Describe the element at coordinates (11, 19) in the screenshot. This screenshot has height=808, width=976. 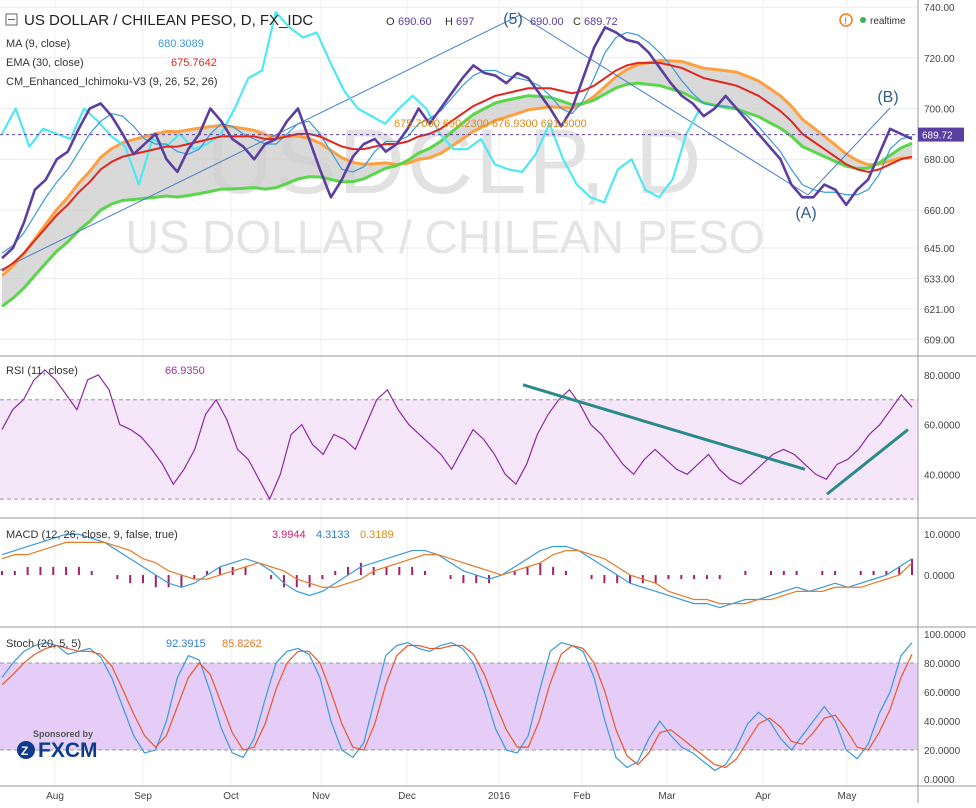
I see `collapse-icon` at that location.